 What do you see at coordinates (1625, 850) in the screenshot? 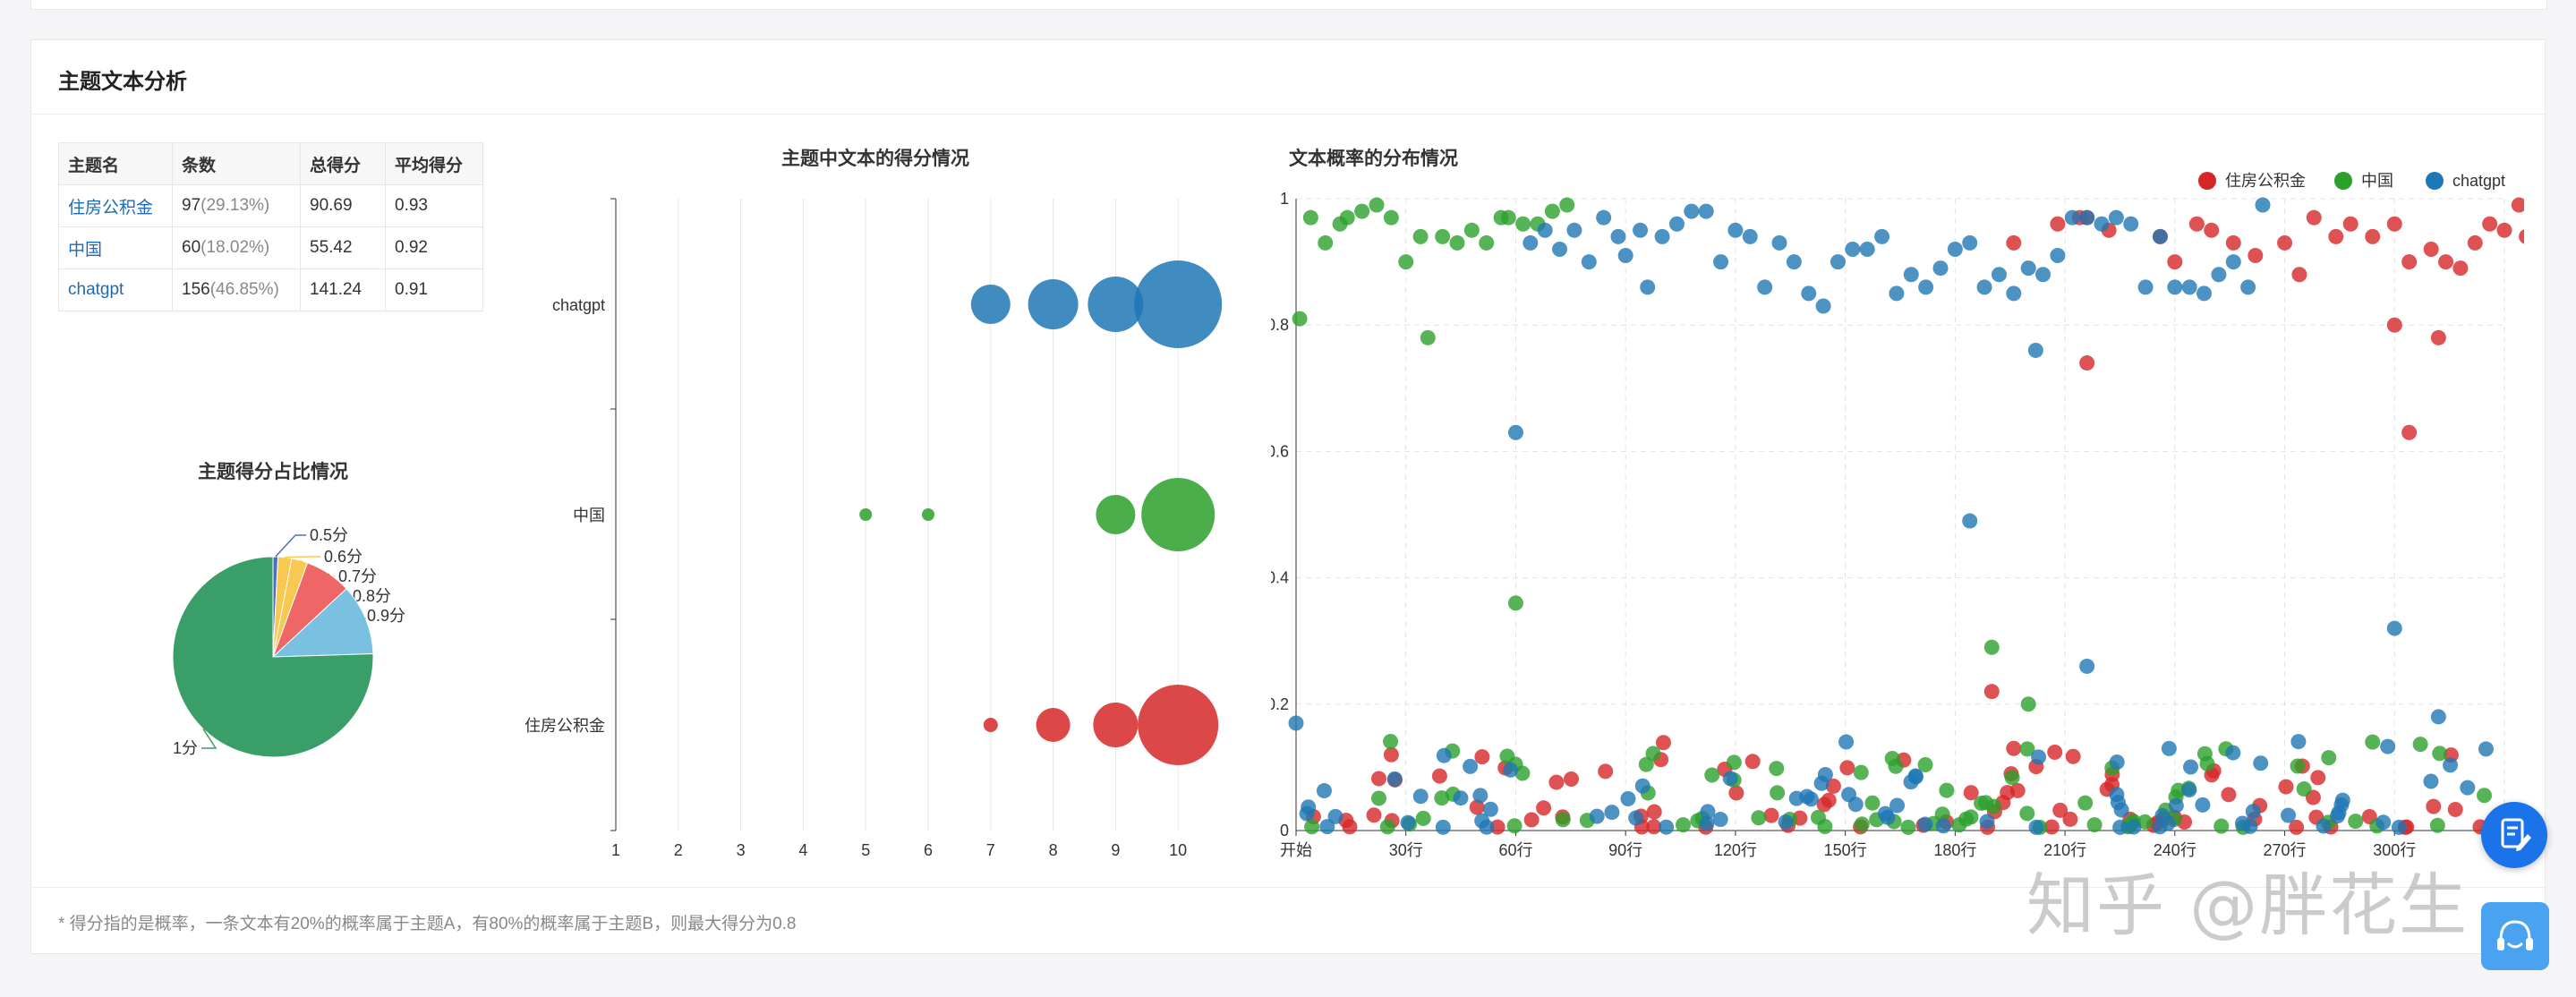
I see `scatter-x-tick: 90行` at bounding box center [1625, 850].